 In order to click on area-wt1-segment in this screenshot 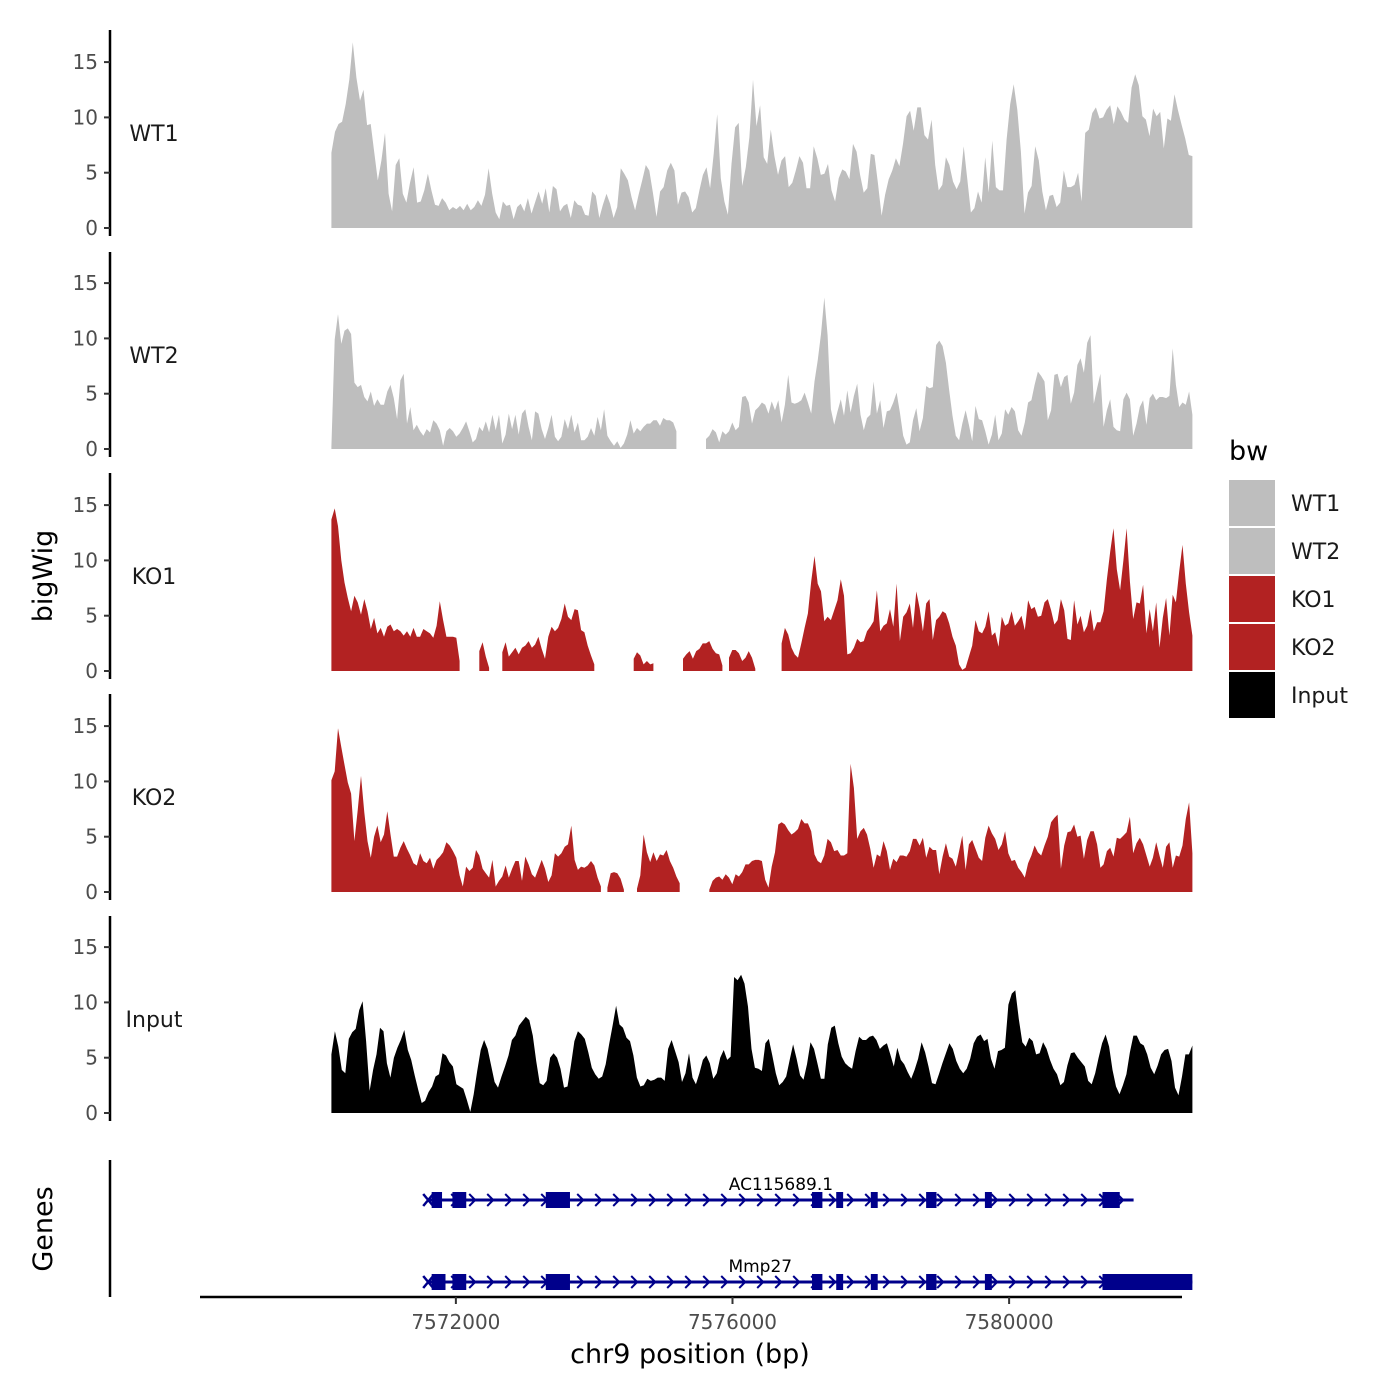, I will do `click(762, 135)`.